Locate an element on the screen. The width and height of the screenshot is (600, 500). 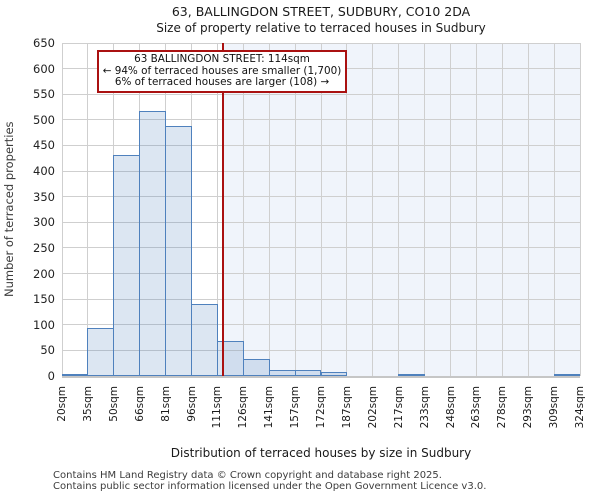
y-tick-label: 0 is located at coordinates (51, 376).